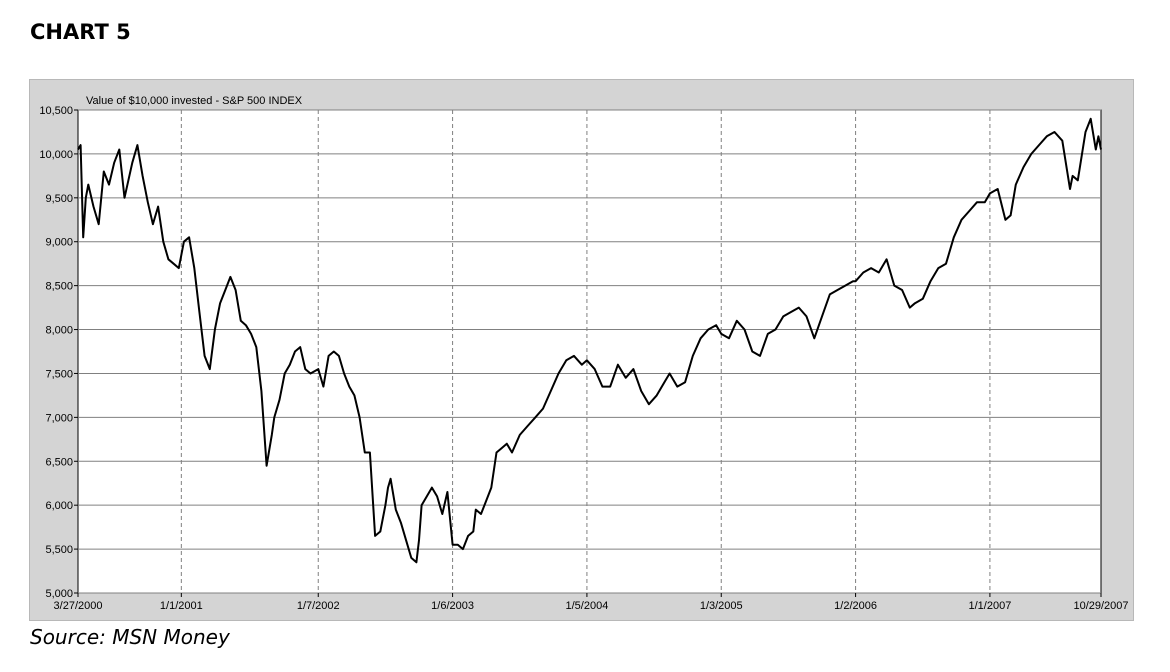 The height and width of the screenshot is (672, 1170). What do you see at coordinates (78, 606) in the screenshot?
I see `x-tick-label: 3/27/2000` at bounding box center [78, 606].